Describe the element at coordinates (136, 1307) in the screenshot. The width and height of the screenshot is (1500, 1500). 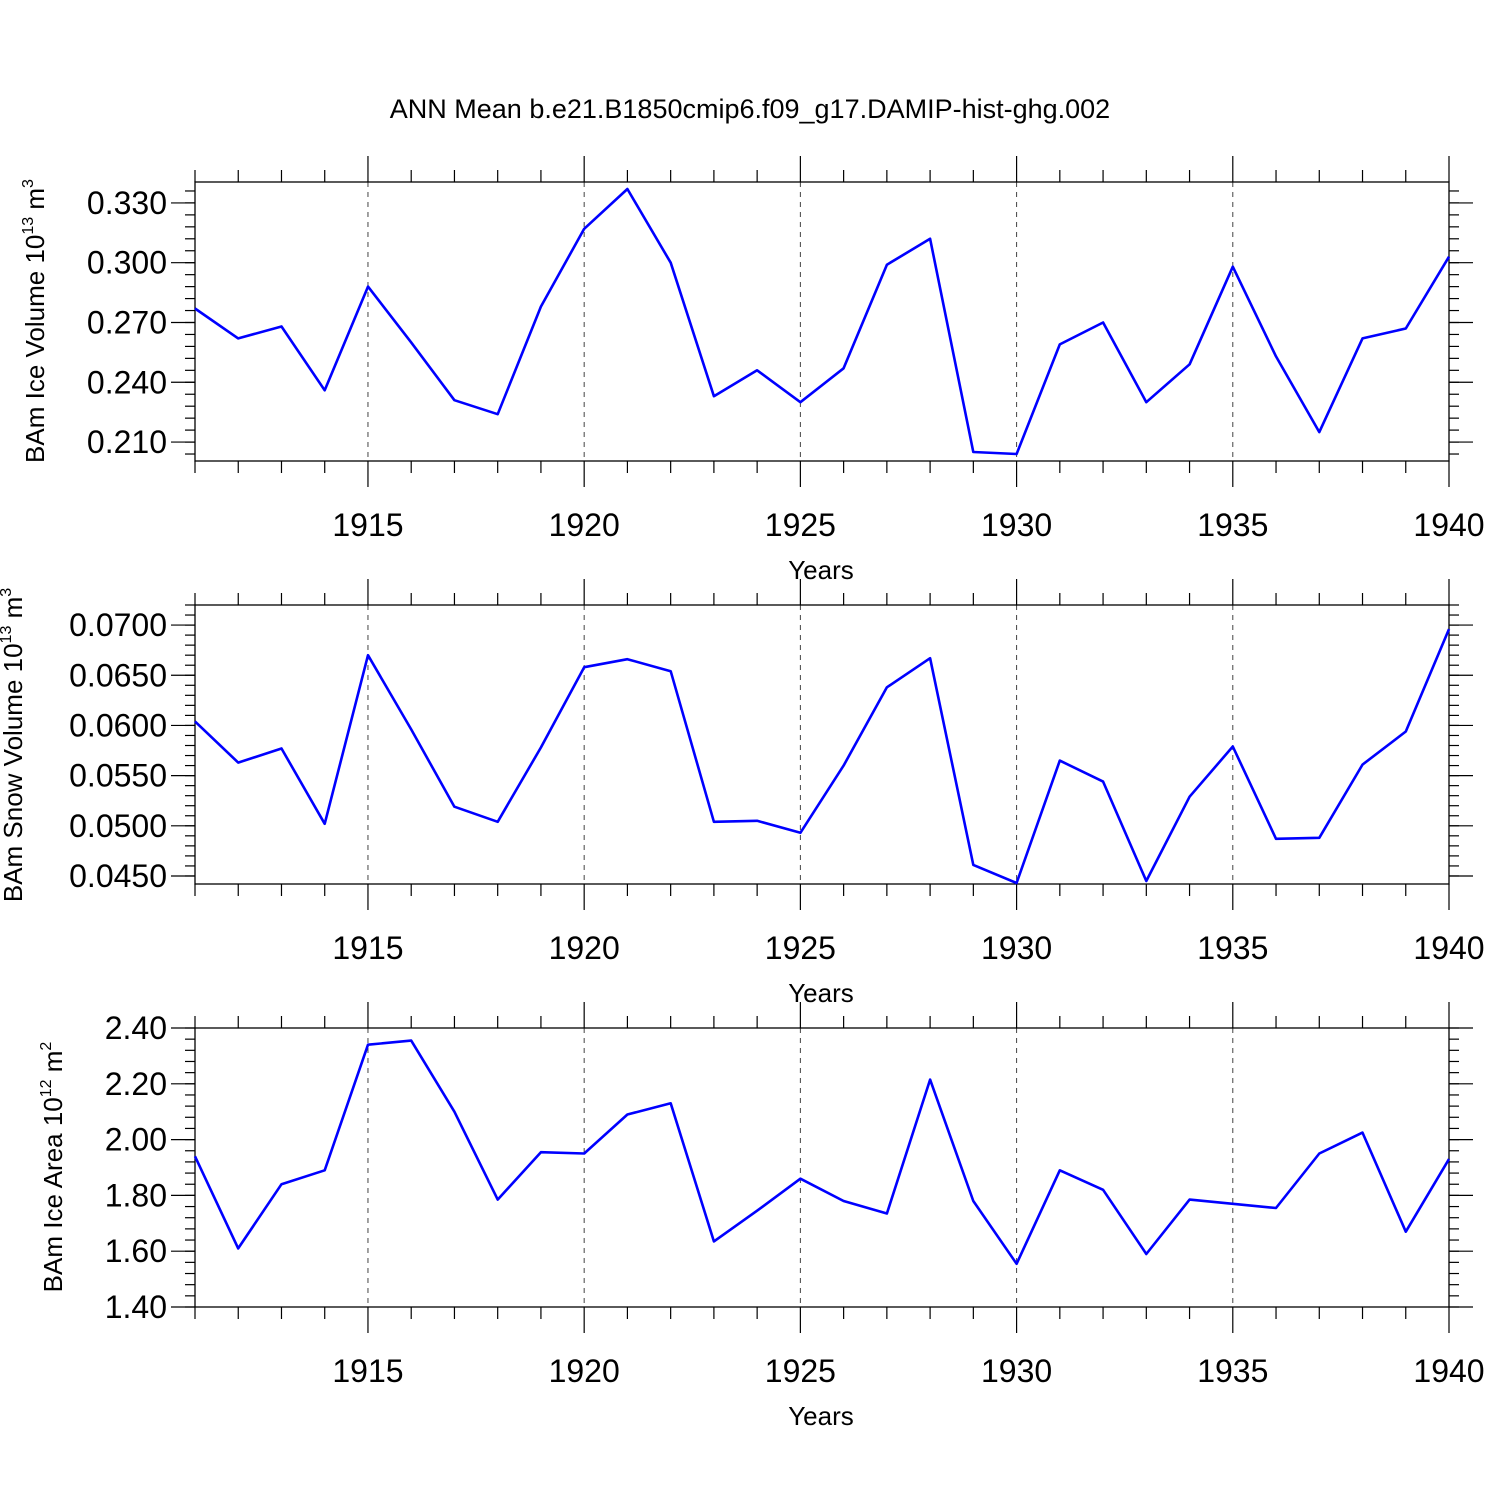
I see `y-tick-label: 1.40` at that location.